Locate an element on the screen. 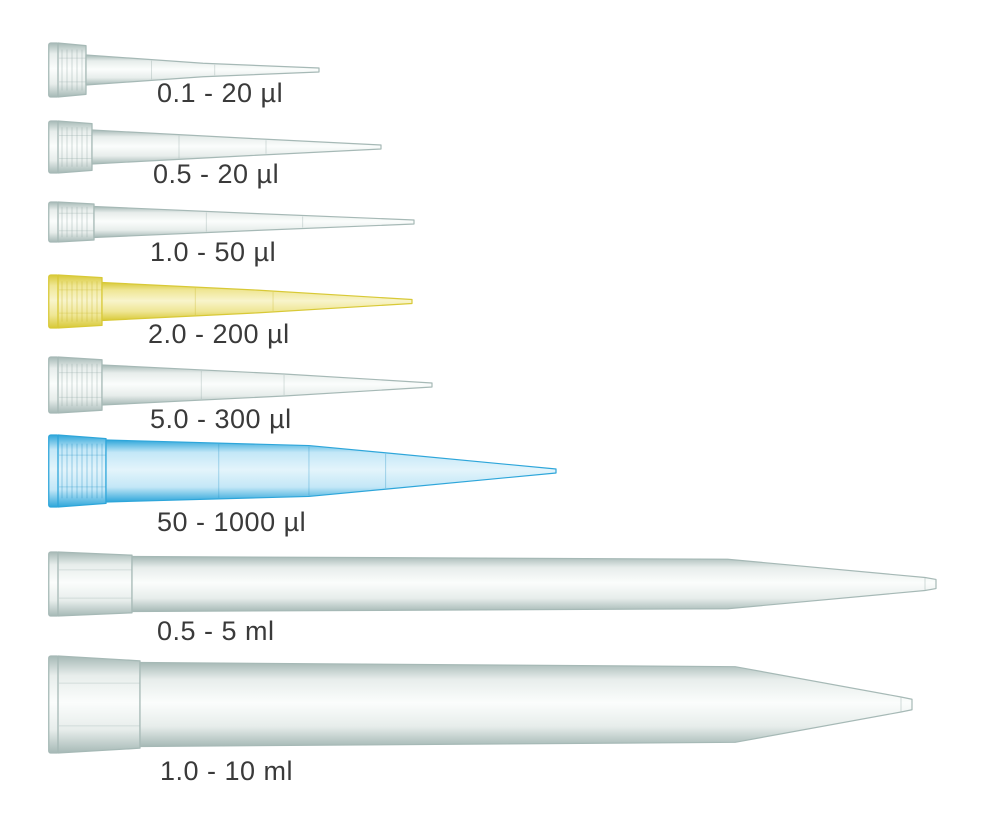 This screenshot has width=1000, height=826. volume-range-label: 5.0 - 300 µl is located at coordinates (221, 419).